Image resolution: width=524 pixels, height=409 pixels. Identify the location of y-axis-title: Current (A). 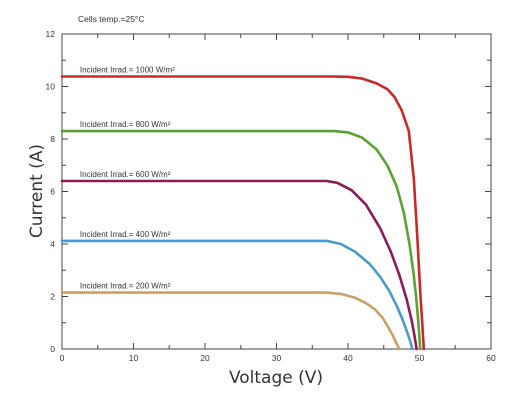
(37, 191).